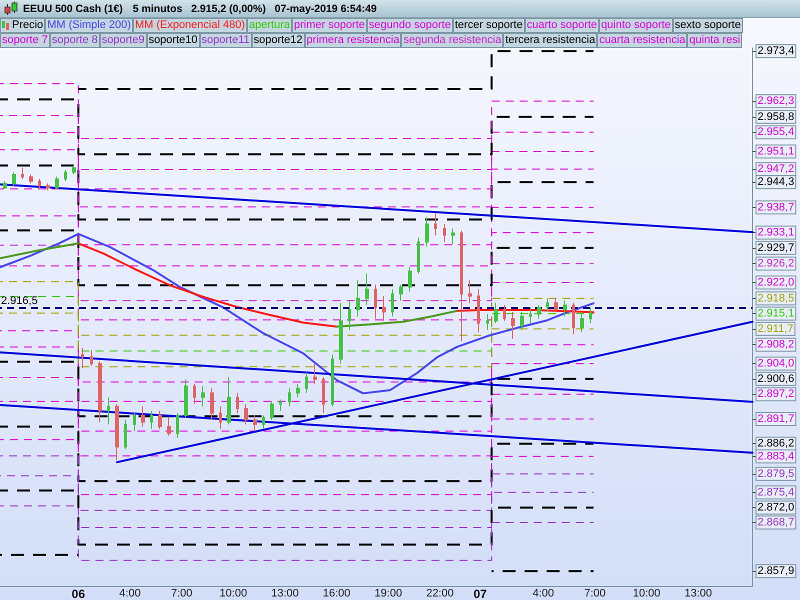 The height and width of the screenshot is (600, 800). What do you see at coordinates (278, 40) in the screenshot?
I see `text: soporte12` at bounding box center [278, 40].